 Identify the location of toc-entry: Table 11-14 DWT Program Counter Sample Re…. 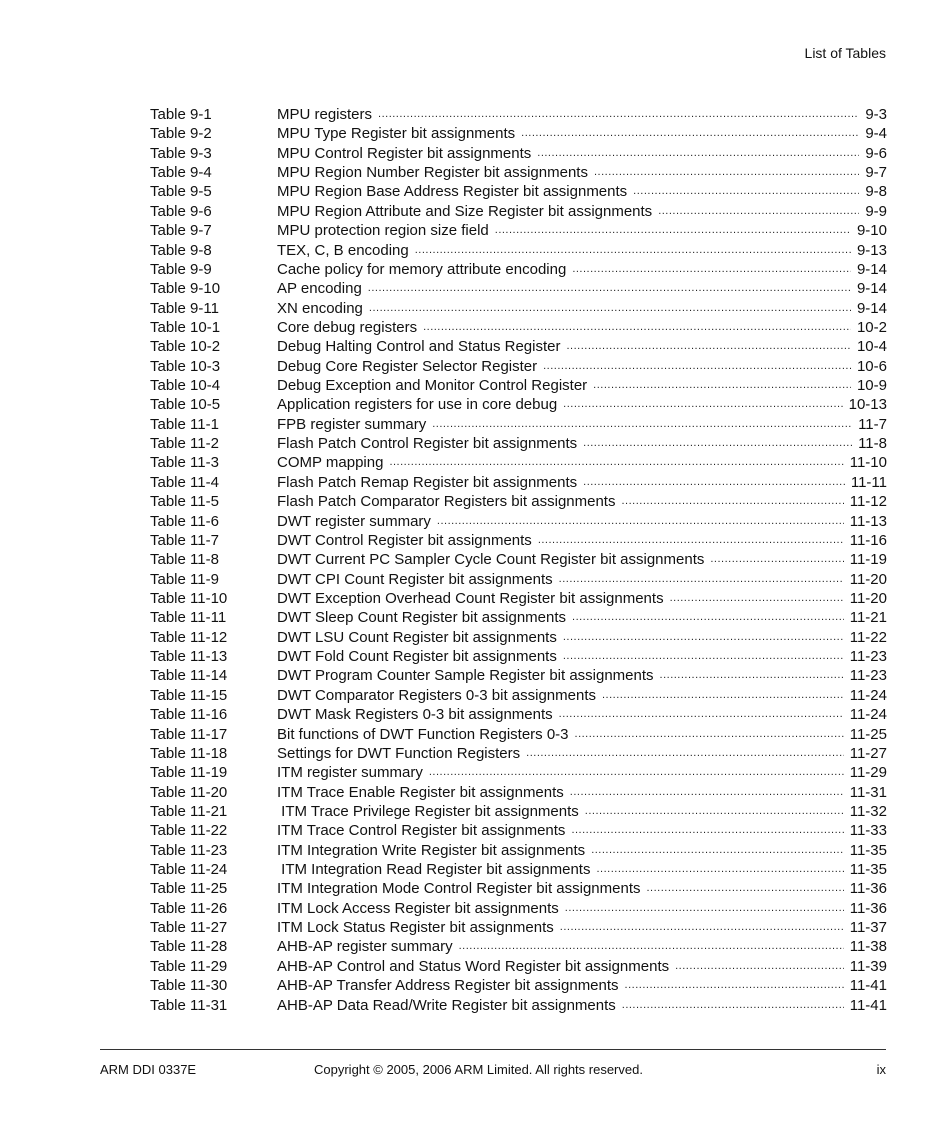
(518, 675).